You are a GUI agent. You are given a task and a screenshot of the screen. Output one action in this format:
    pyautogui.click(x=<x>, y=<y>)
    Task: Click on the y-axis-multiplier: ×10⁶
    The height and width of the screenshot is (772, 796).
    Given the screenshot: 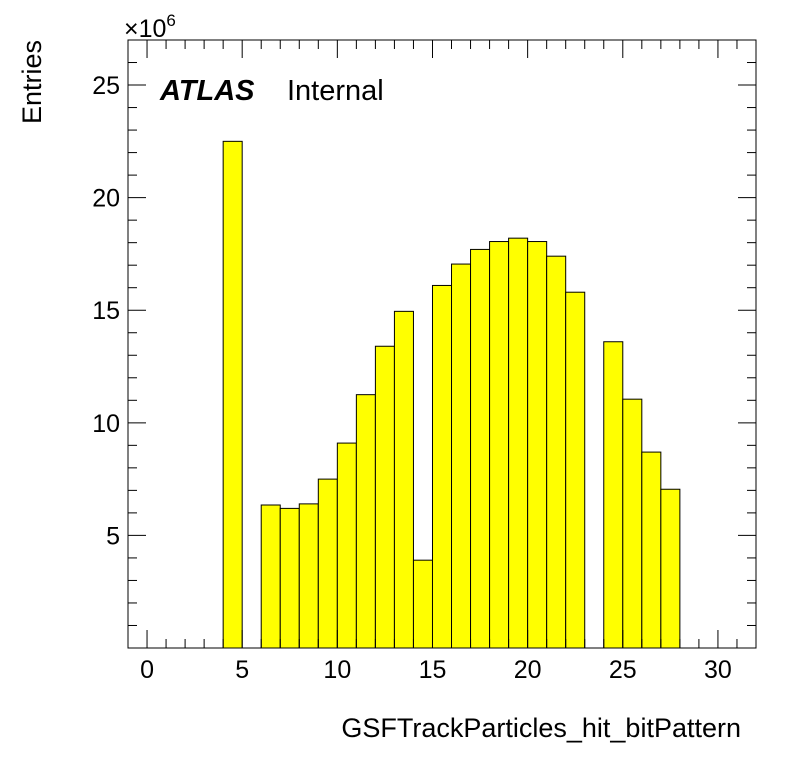 What is the action you would take?
    pyautogui.click(x=150, y=27)
    